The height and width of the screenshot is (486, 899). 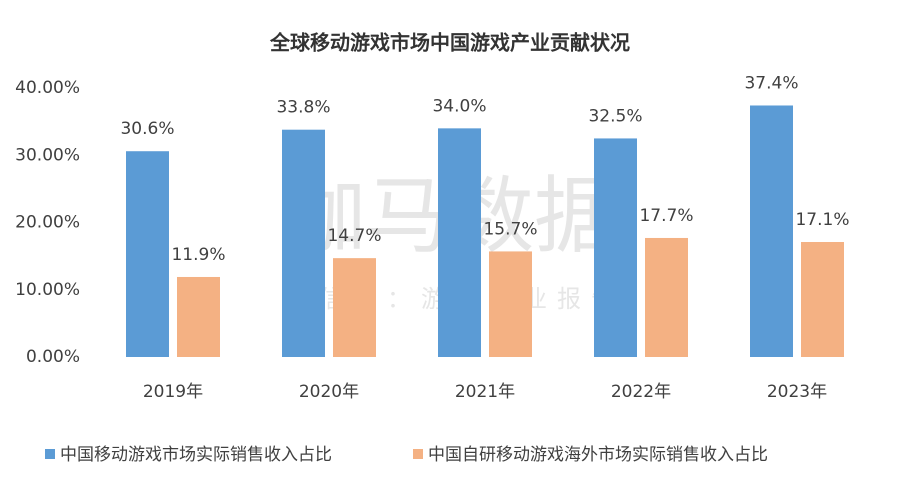 I want to click on data-label: 30.6%, so click(x=147, y=129).